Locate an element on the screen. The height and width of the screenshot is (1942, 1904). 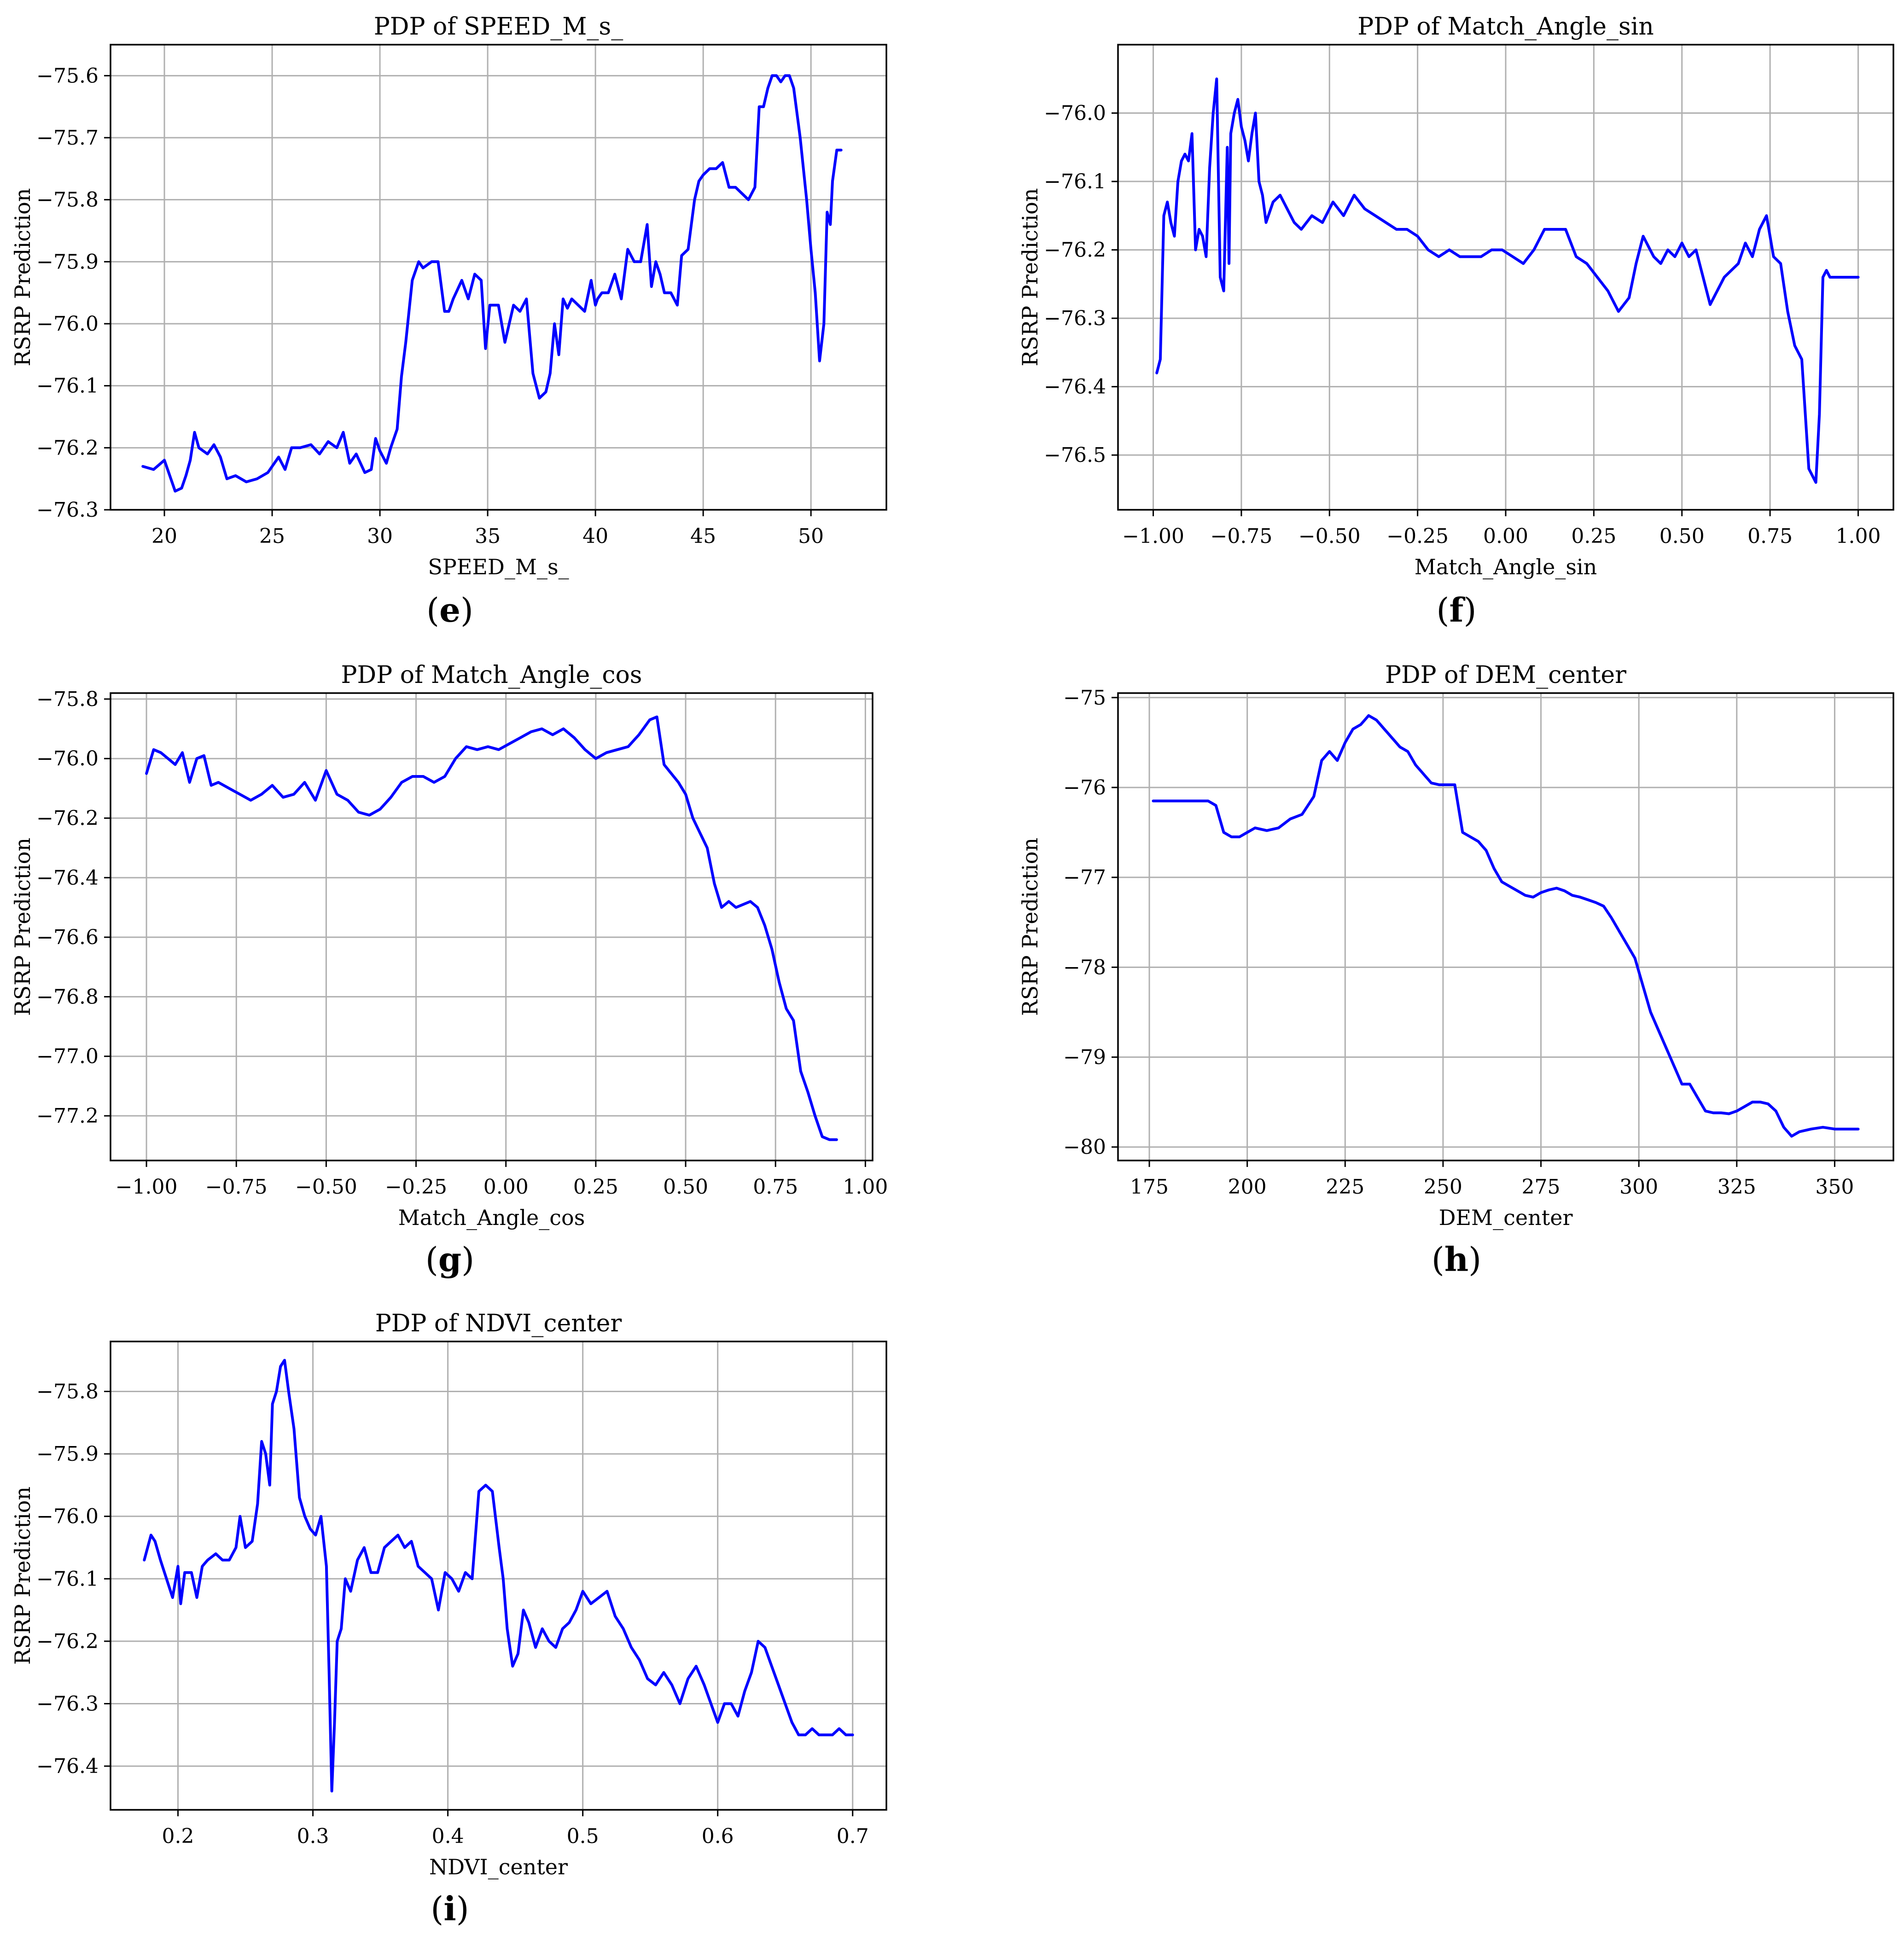
x-tick-label: 20 is located at coordinates (164, 536).